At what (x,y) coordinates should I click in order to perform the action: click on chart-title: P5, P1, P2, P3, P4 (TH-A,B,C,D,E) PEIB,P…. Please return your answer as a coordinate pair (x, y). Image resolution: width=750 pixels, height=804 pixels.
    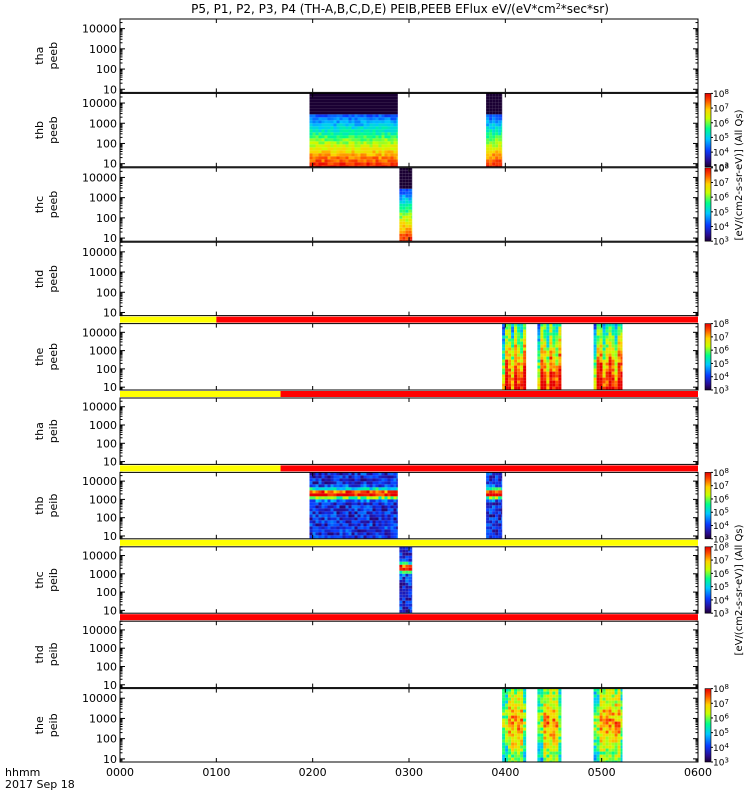
    Looking at the image, I should click on (400, 9).